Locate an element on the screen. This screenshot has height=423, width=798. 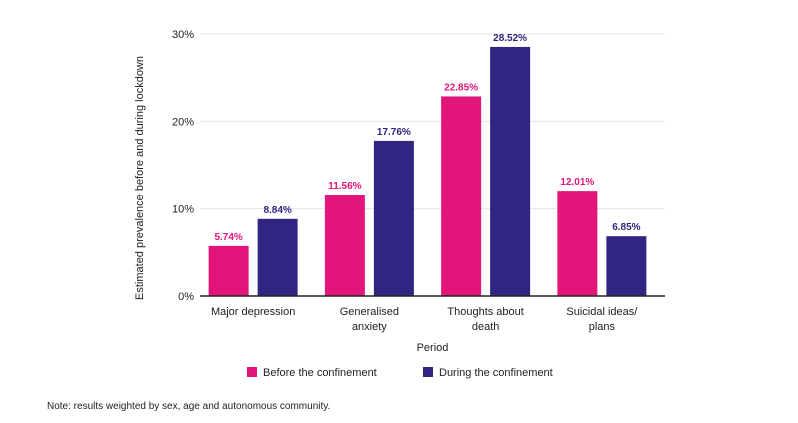
y-tick-label: 10% is located at coordinates (183, 210).